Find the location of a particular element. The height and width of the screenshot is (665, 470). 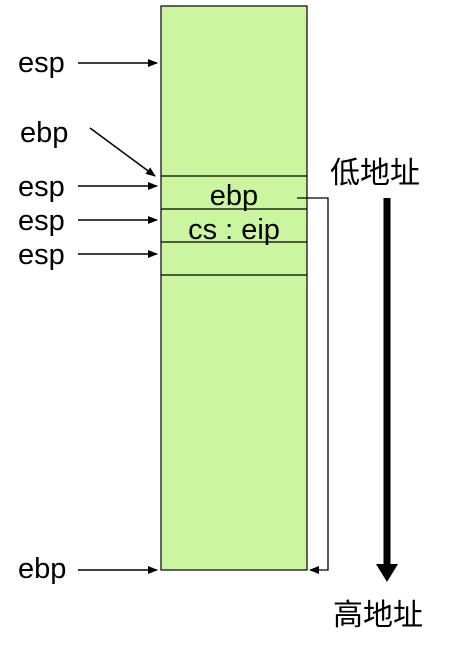

saved-ebp-link-connector is located at coordinates (313, 385).